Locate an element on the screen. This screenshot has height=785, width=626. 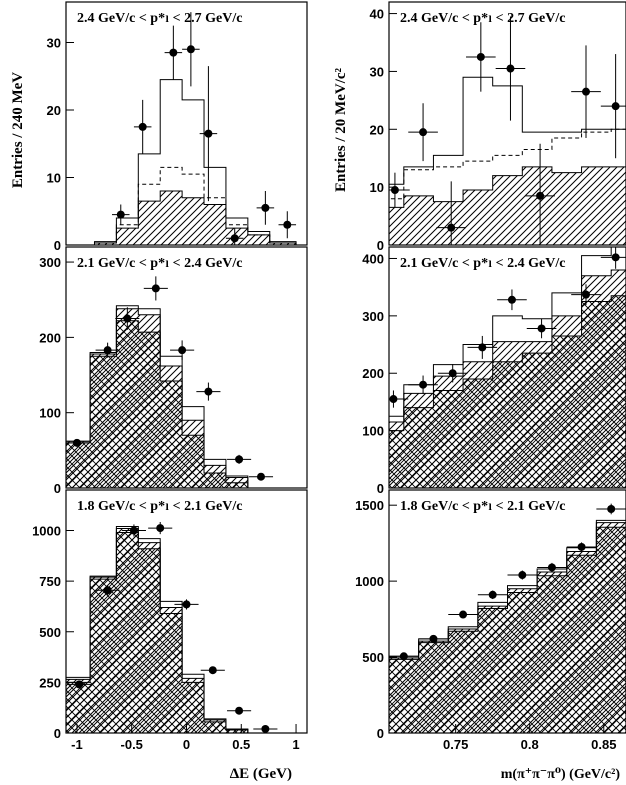
histogram-dashed is located at coordinates (507, 186).